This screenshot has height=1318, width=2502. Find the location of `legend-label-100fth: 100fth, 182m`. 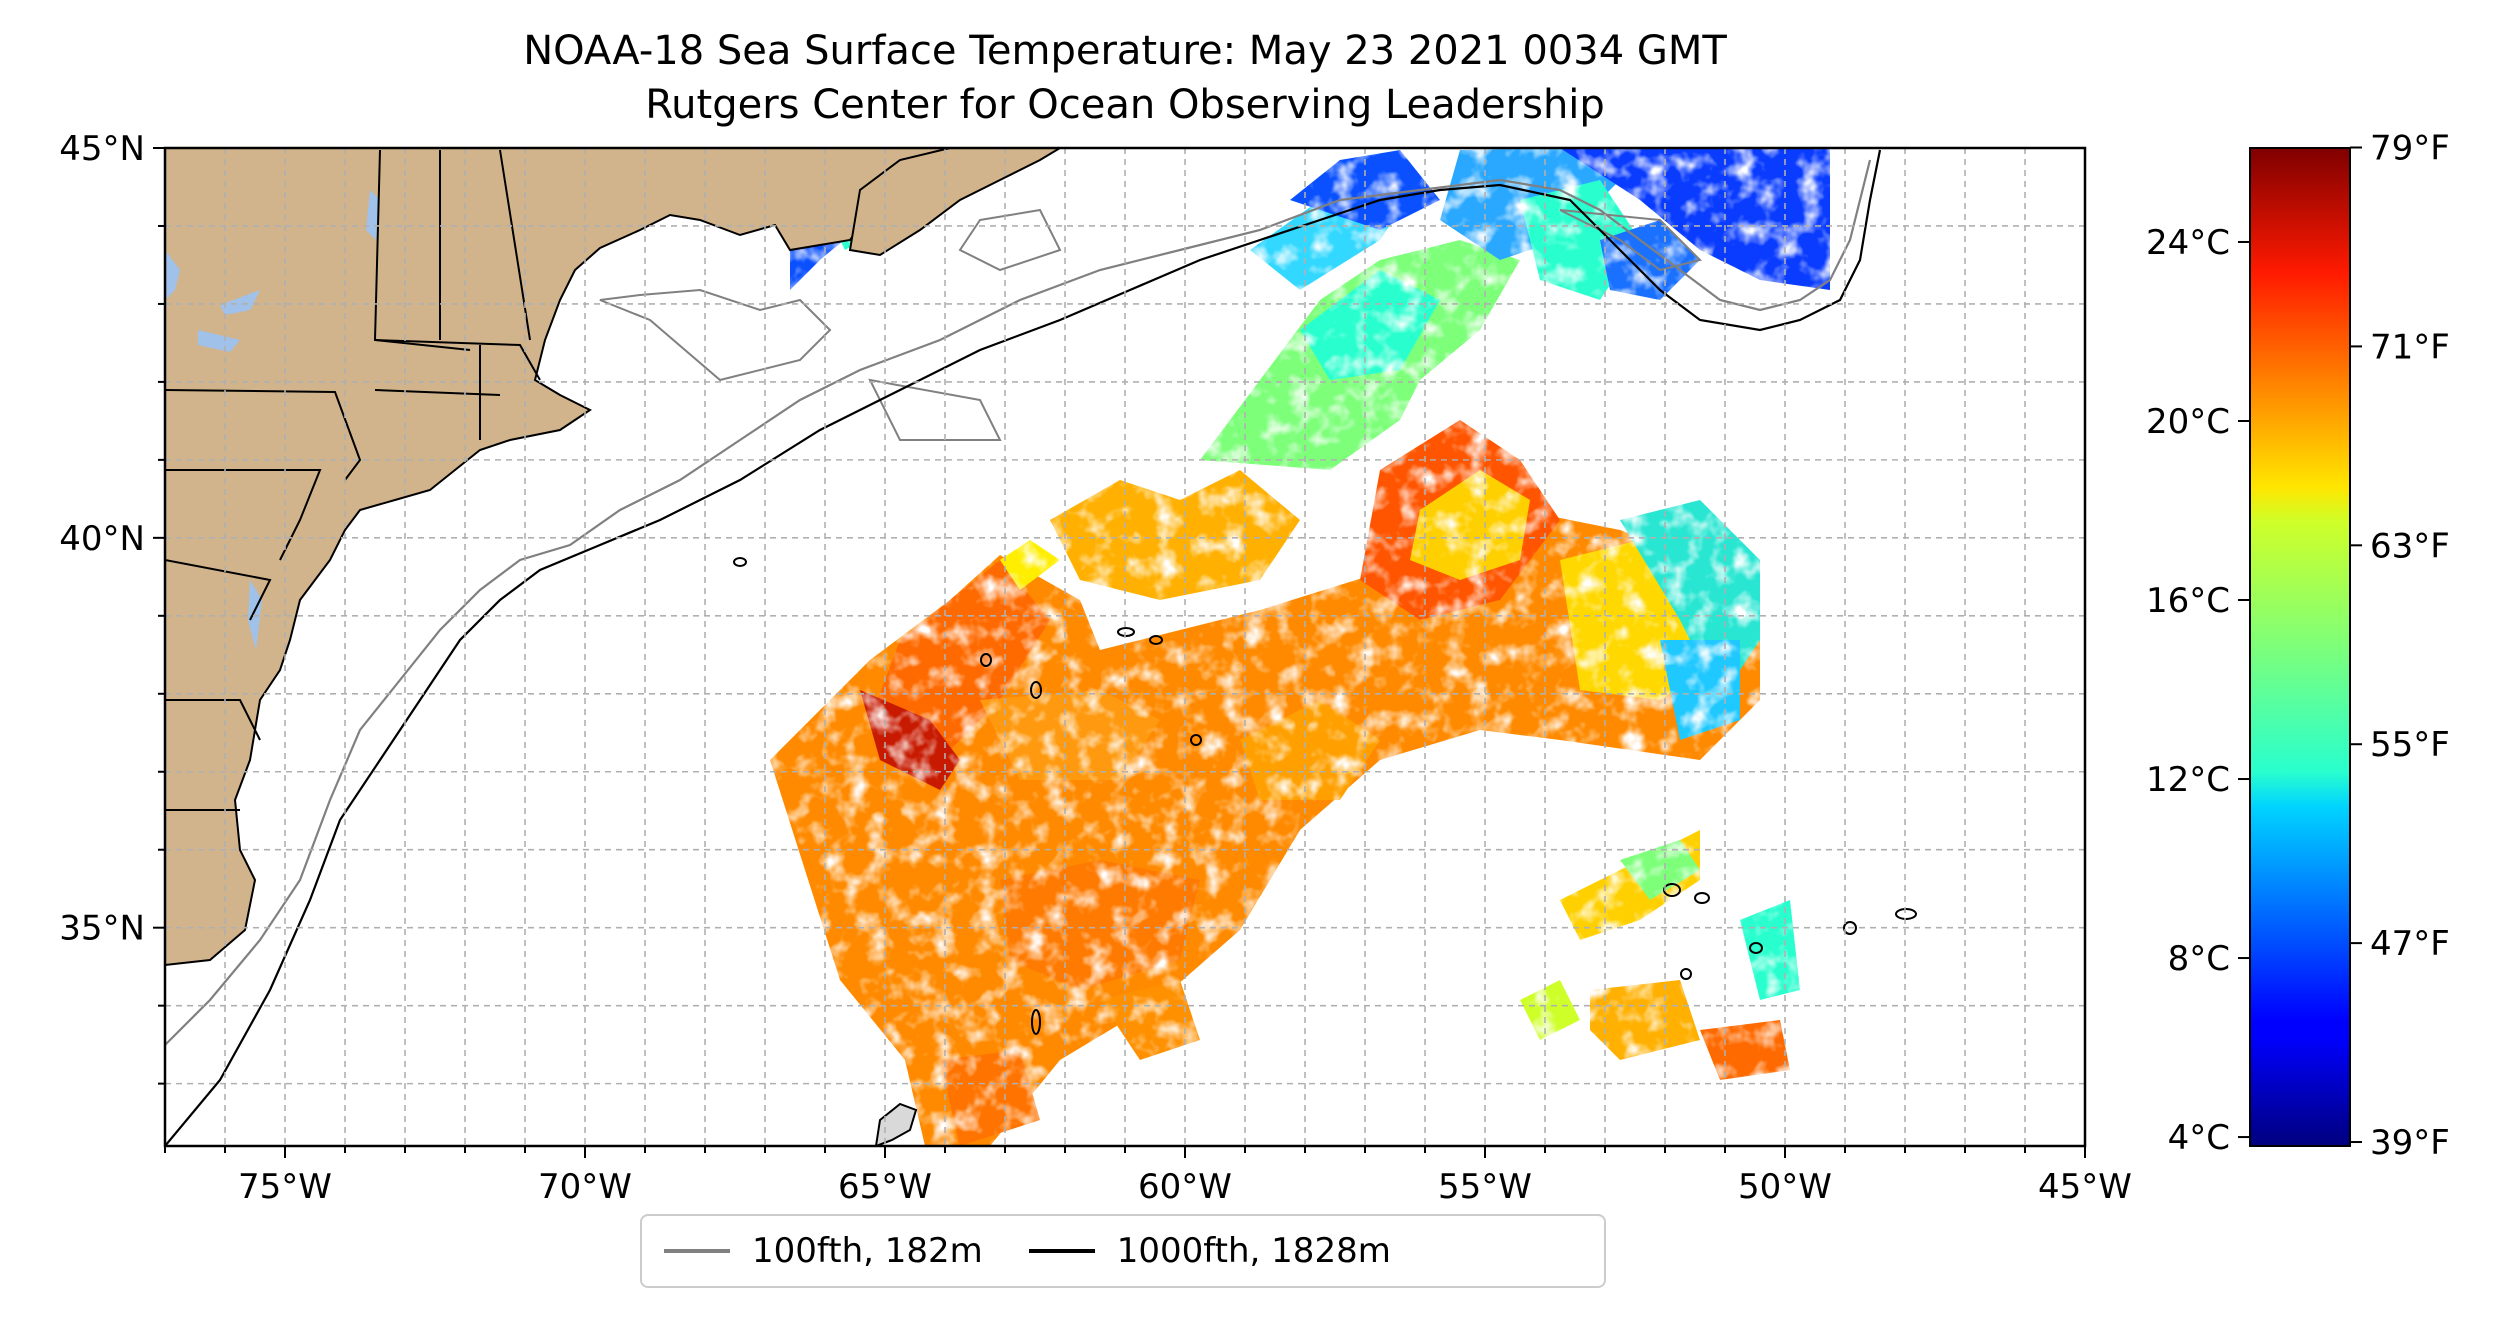

legend-label-100fth: 100fth, 182m is located at coordinates (867, 1251).